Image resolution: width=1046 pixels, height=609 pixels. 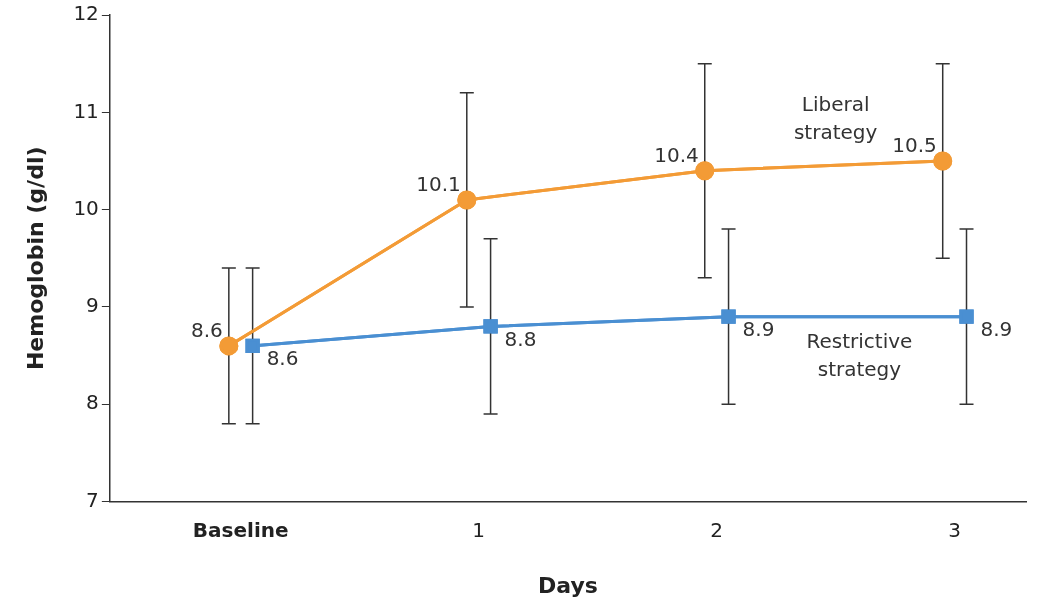 What do you see at coordinates (954, 529) in the screenshot?
I see `x-tick-label: 3` at bounding box center [954, 529].